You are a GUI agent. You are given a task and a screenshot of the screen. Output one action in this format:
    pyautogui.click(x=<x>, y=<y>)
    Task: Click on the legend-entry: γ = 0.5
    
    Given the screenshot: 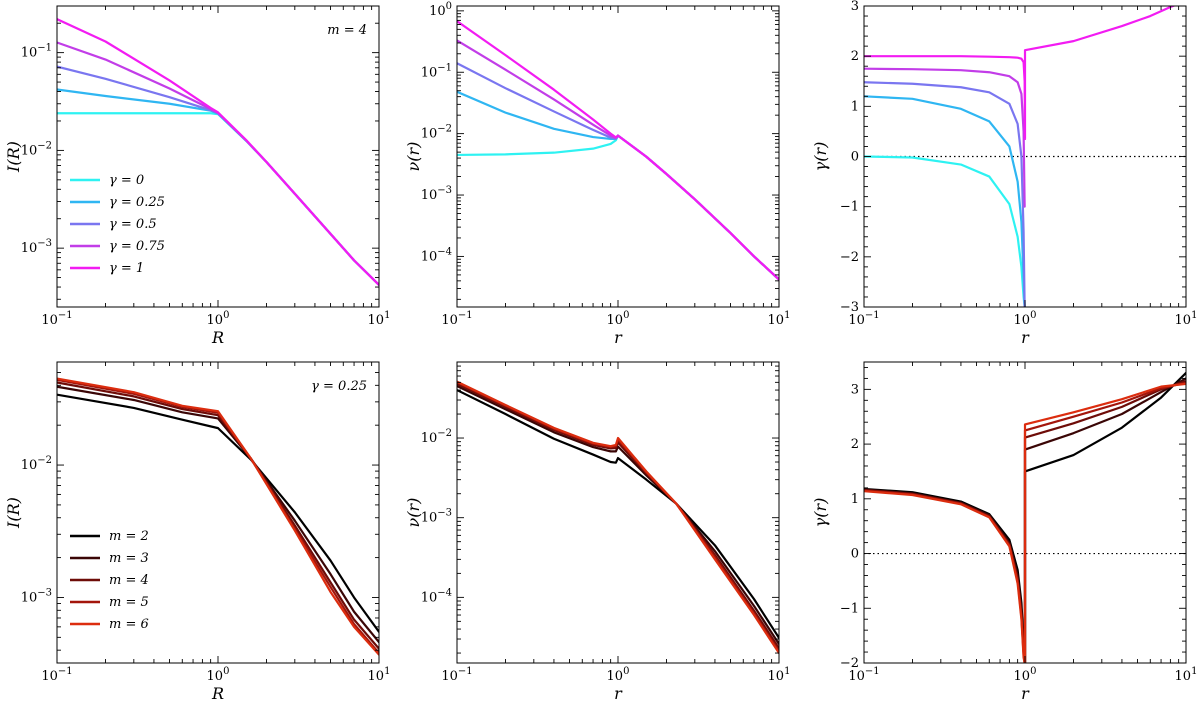 What is the action you would take?
    pyautogui.click(x=133, y=224)
    